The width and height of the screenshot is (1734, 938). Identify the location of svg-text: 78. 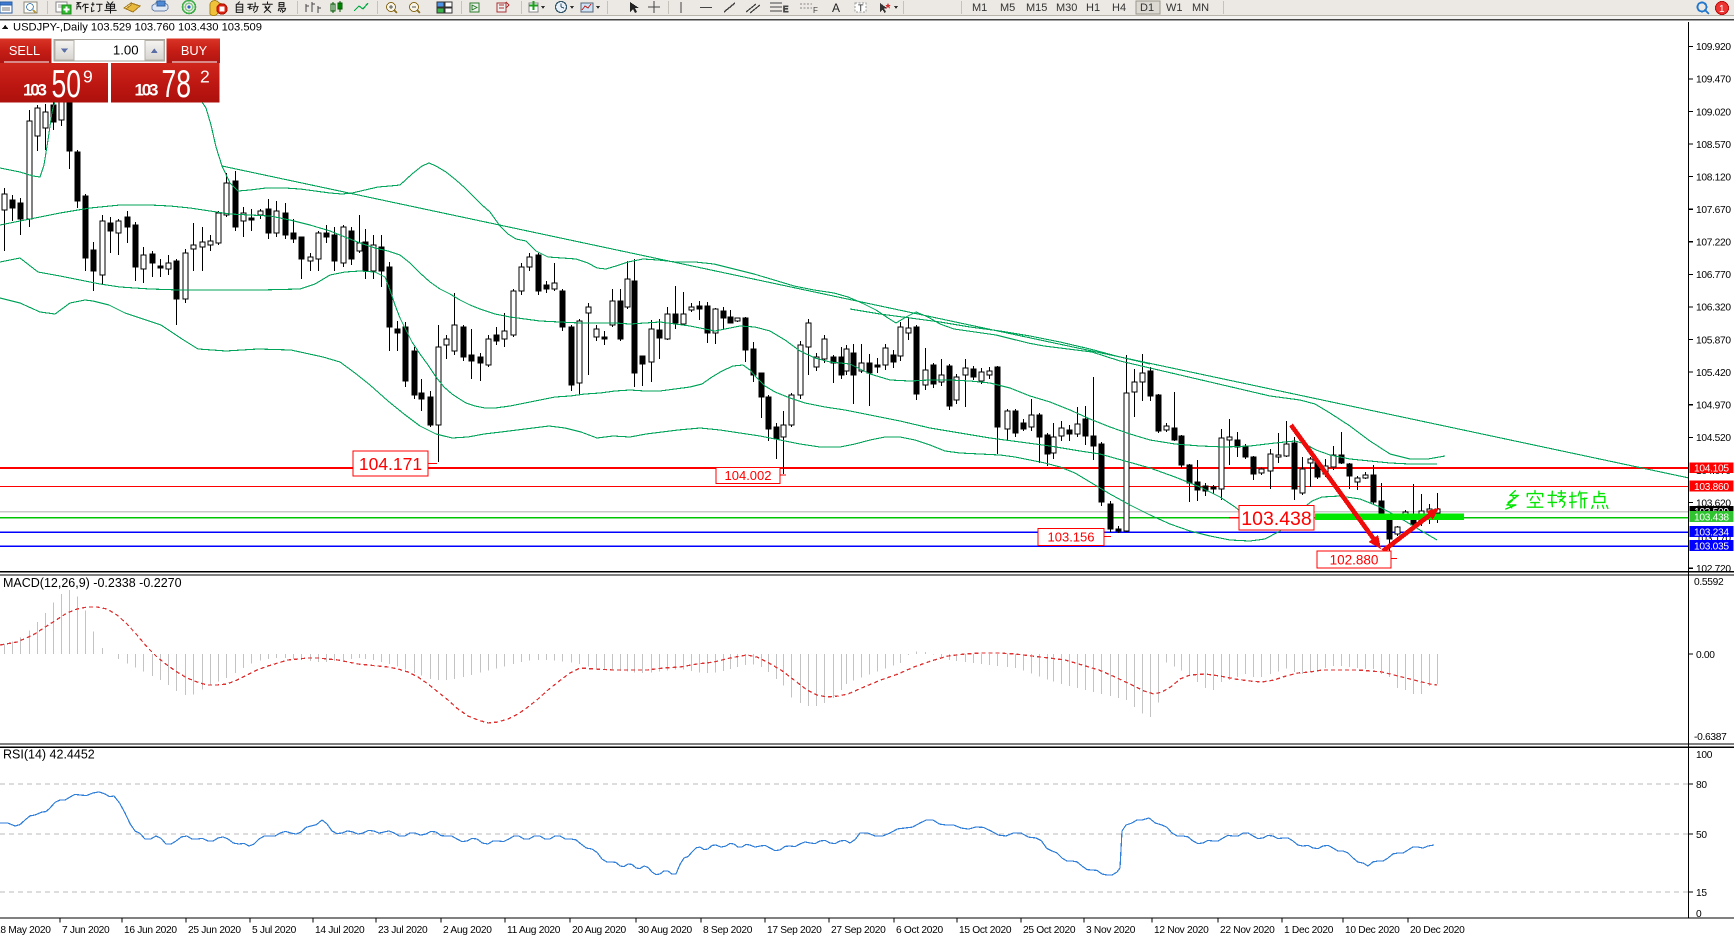
(177, 84).